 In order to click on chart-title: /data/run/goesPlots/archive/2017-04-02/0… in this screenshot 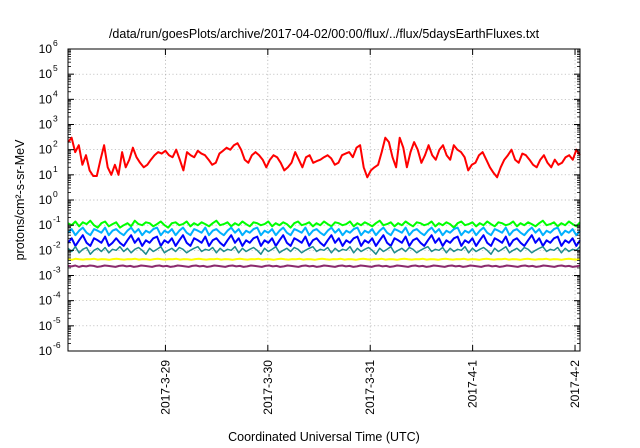, I will do `click(324, 34)`.